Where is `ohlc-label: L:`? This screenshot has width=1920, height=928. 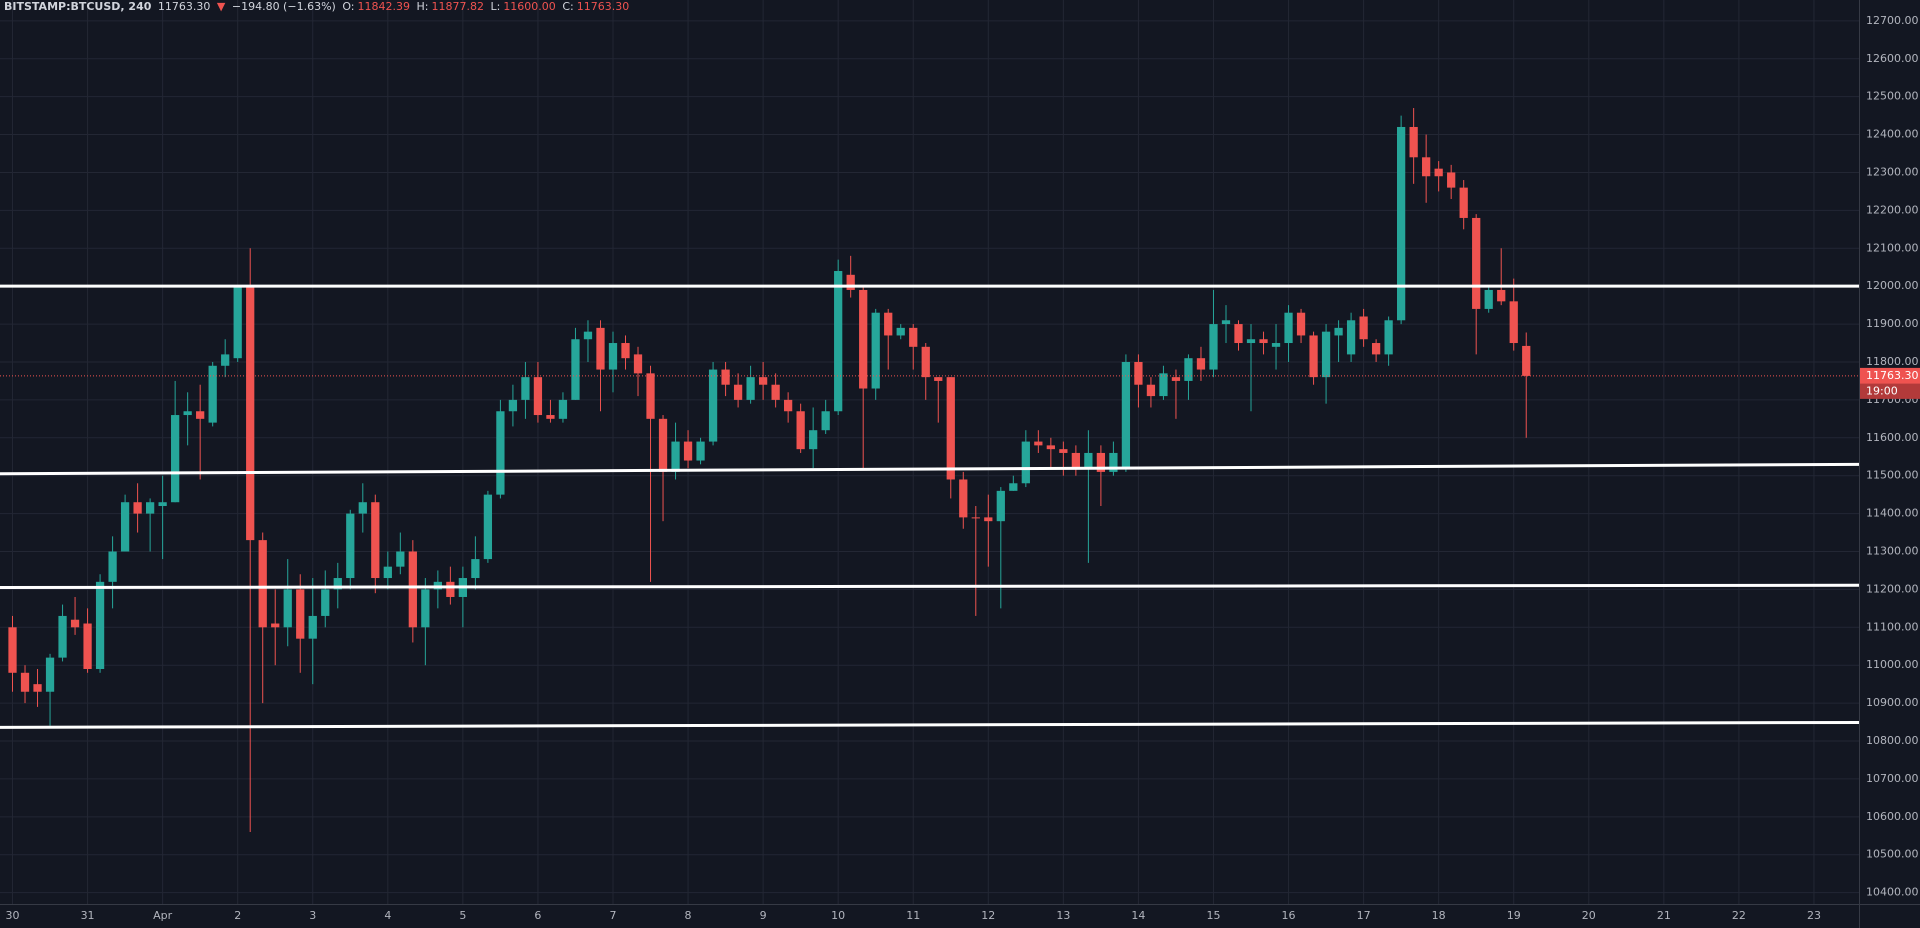 ohlc-label: L: is located at coordinates (495, 6).